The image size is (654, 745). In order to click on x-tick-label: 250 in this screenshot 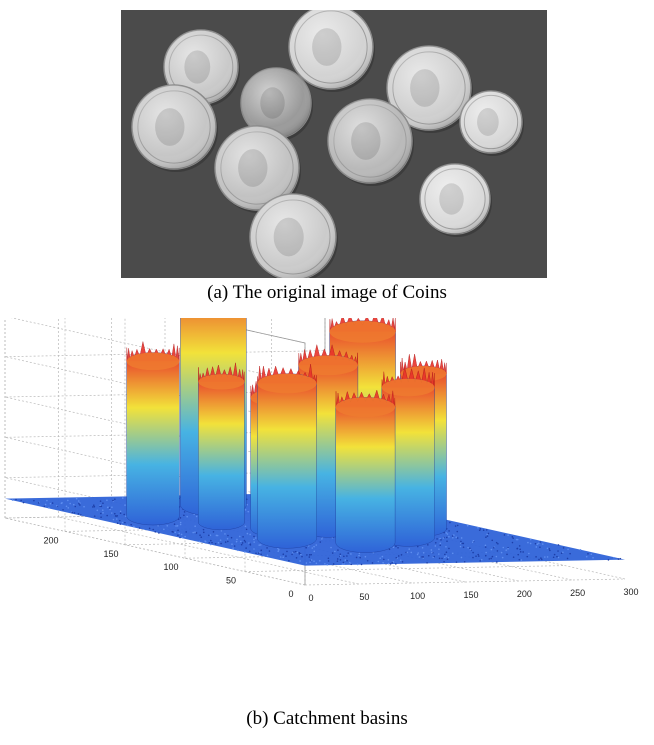, I will do `click(577, 593)`.